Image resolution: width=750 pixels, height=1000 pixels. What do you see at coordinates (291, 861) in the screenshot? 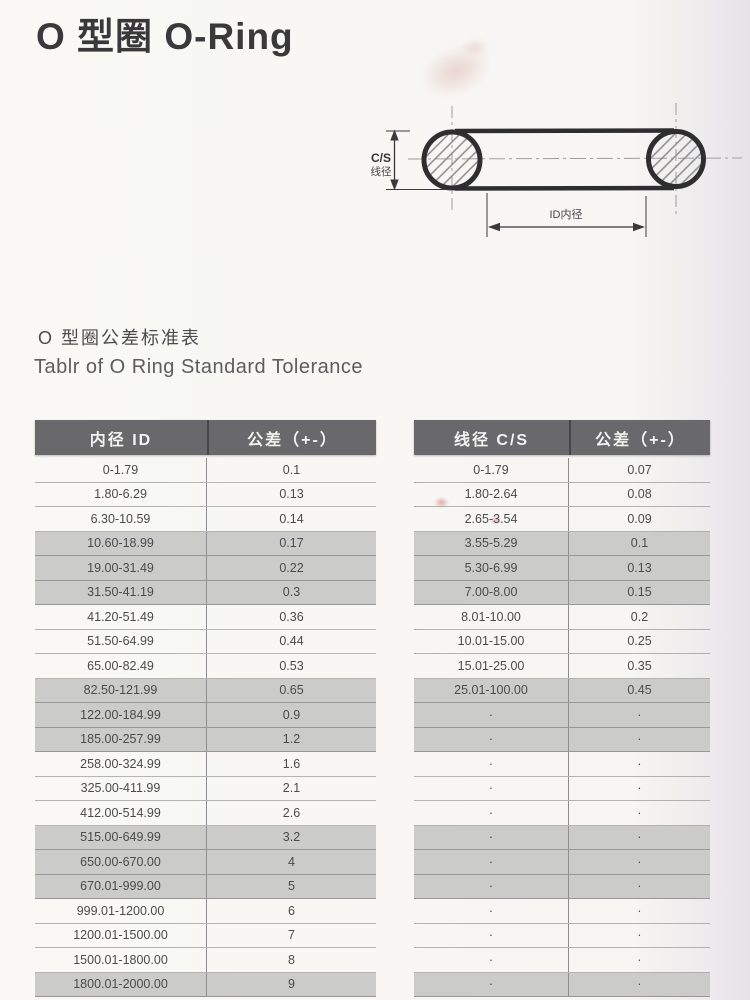
I see `tolerance-cell: 4` at bounding box center [291, 861].